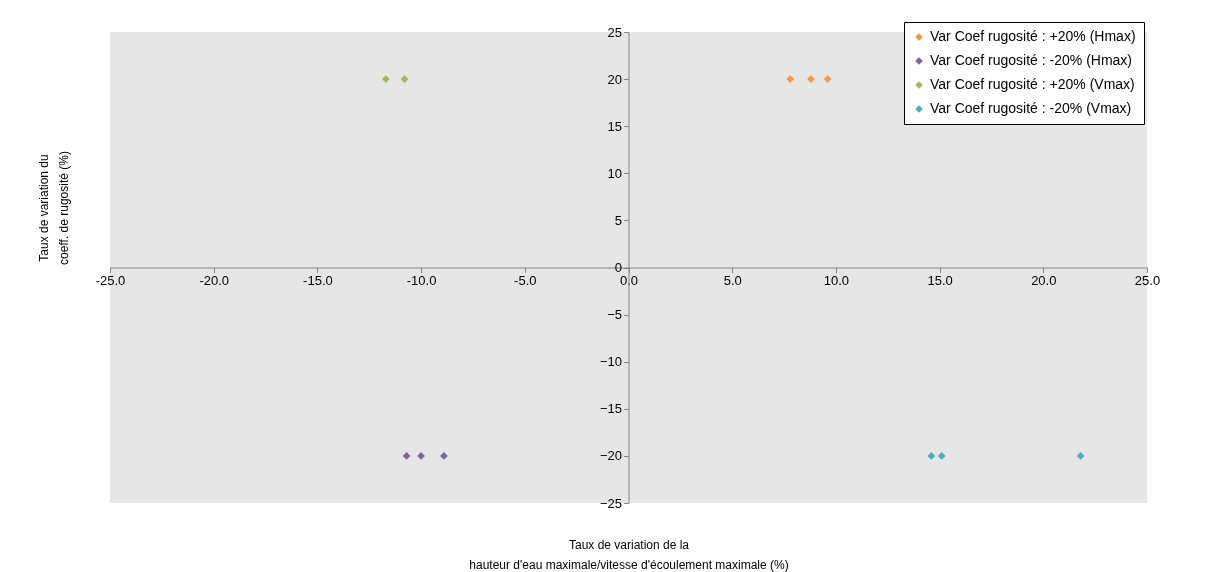  I want to click on legend-label: Var Coef rugosité : +20% (Vmax), so click(1032, 84).